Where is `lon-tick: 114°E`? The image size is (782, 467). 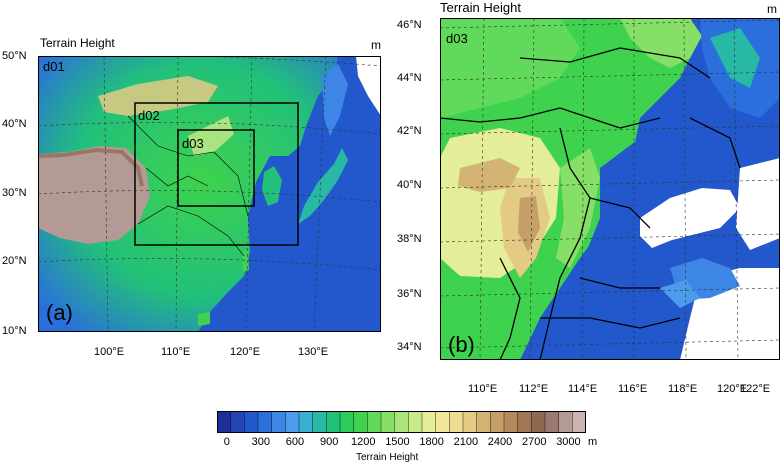
lon-tick: 114°E is located at coordinates (583, 389).